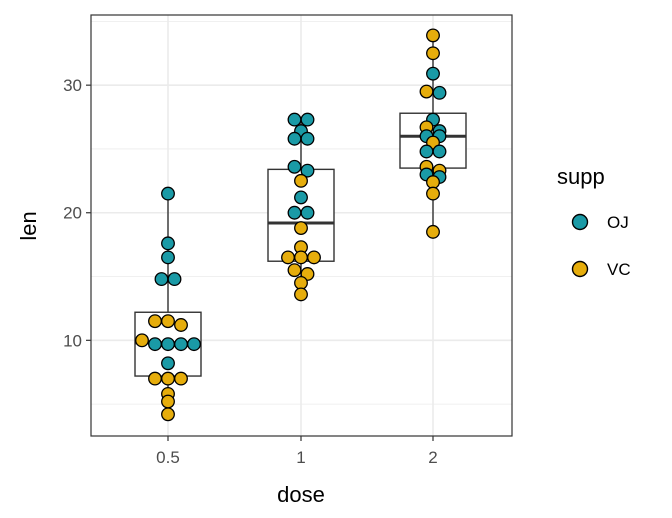  What do you see at coordinates (432, 457) in the screenshot?
I see `x-tick-label: 2` at bounding box center [432, 457].